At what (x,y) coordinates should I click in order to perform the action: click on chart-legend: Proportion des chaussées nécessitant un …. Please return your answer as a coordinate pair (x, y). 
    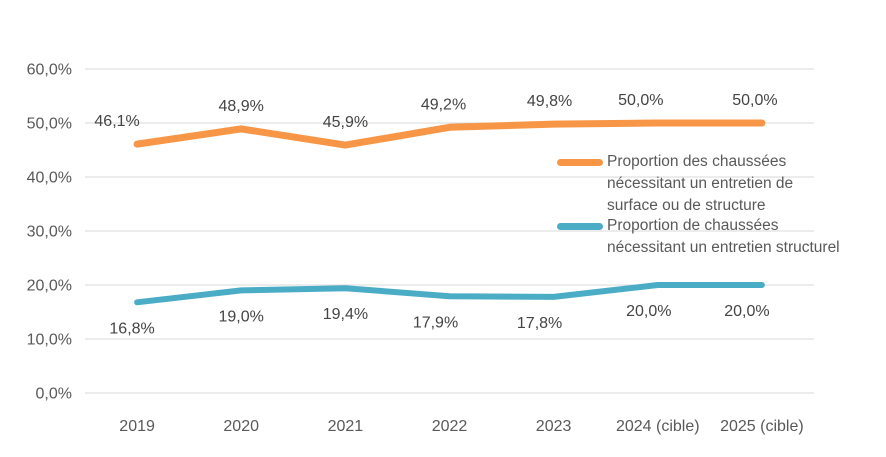
    Looking at the image, I should click on (709, 205).